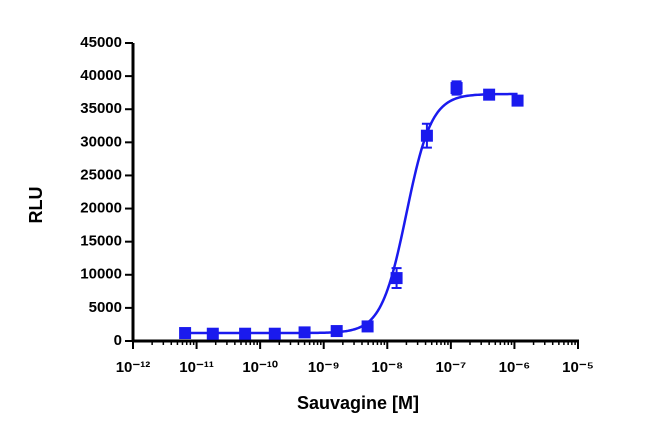 The height and width of the screenshot is (440, 650). I want to click on x-tick-label: 10⁻⁸, so click(387, 367).